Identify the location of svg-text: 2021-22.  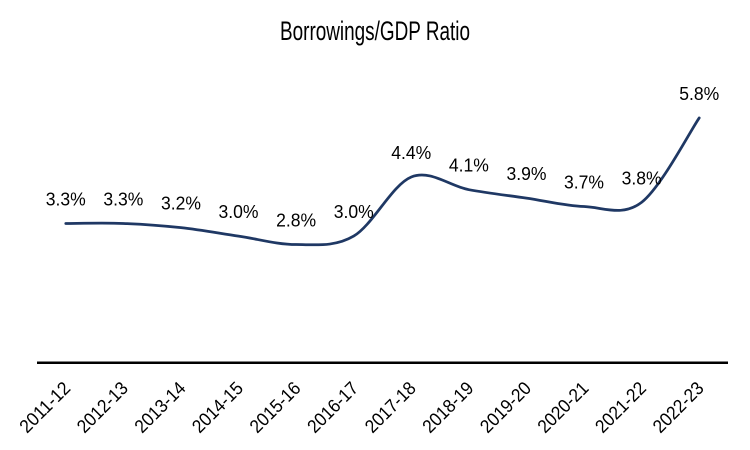
(620, 406).